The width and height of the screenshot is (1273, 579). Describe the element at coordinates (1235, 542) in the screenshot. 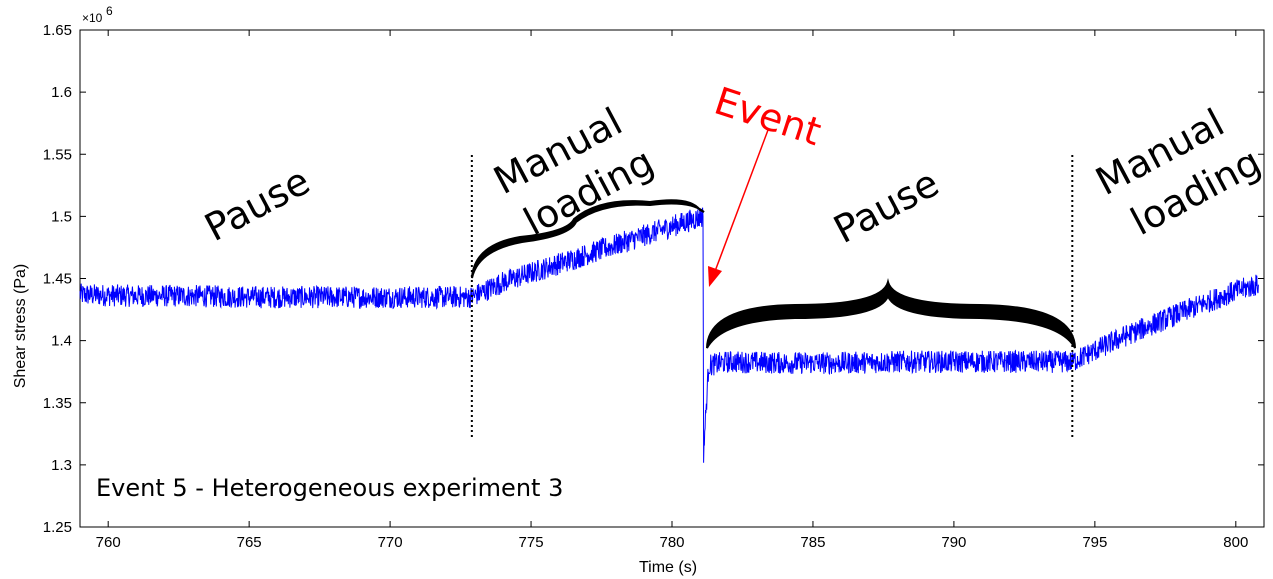

I see `x-tick-label: 800` at that location.